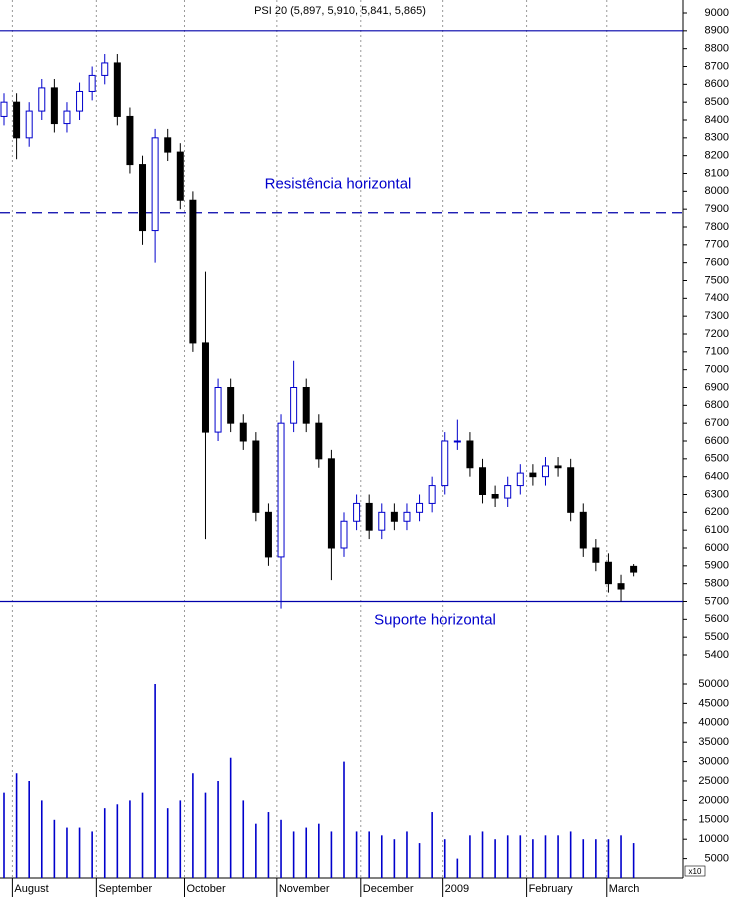 Image resolution: width=733 pixels, height=897 pixels. What do you see at coordinates (717, 334) in the screenshot?
I see `y-tick-label: 7200` at bounding box center [717, 334].